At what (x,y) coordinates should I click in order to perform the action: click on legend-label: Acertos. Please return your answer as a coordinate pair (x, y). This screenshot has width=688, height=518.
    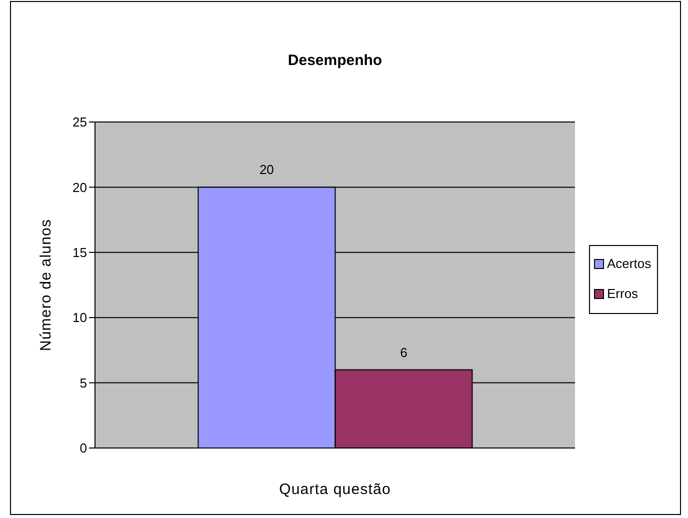
    Looking at the image, I should click on (629, 263).